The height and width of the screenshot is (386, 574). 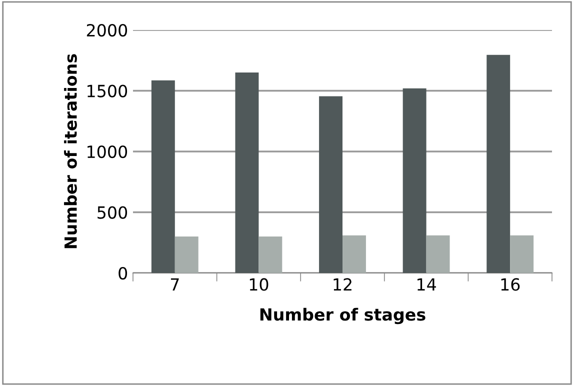 What do you see at coordinates (259, 284) in the screenshot?
I see `x-tick-label: 10` at bounding box center [259, 284].